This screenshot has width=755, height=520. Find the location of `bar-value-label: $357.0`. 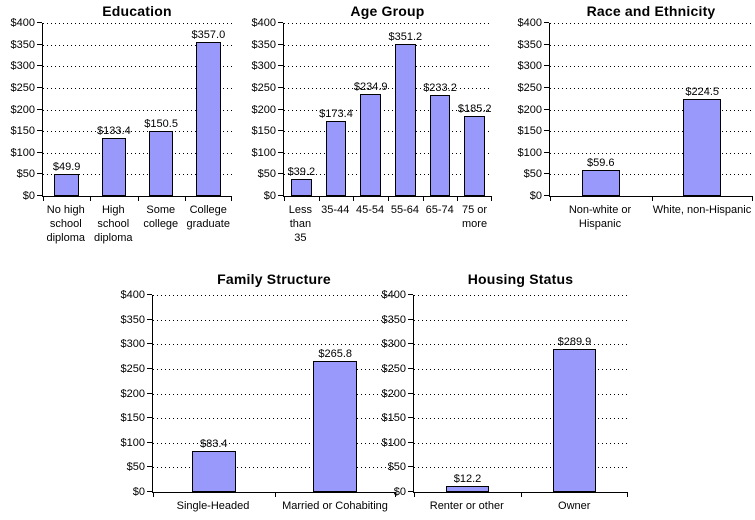

bar-value-label: $357.0 is located at coordinates (208, 34).